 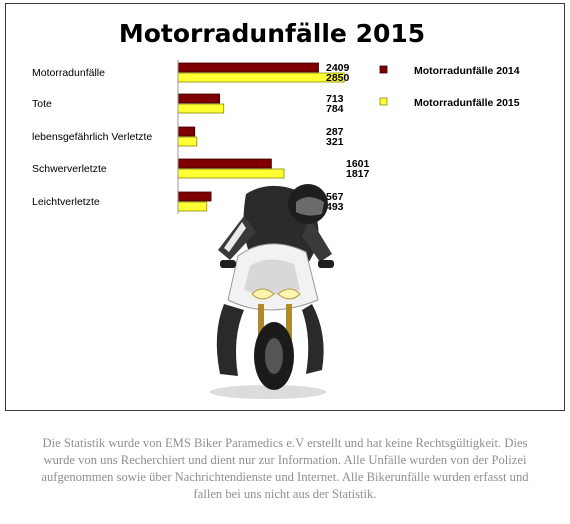 I want to click on data-label: 1601, so click(x=358, y=164).